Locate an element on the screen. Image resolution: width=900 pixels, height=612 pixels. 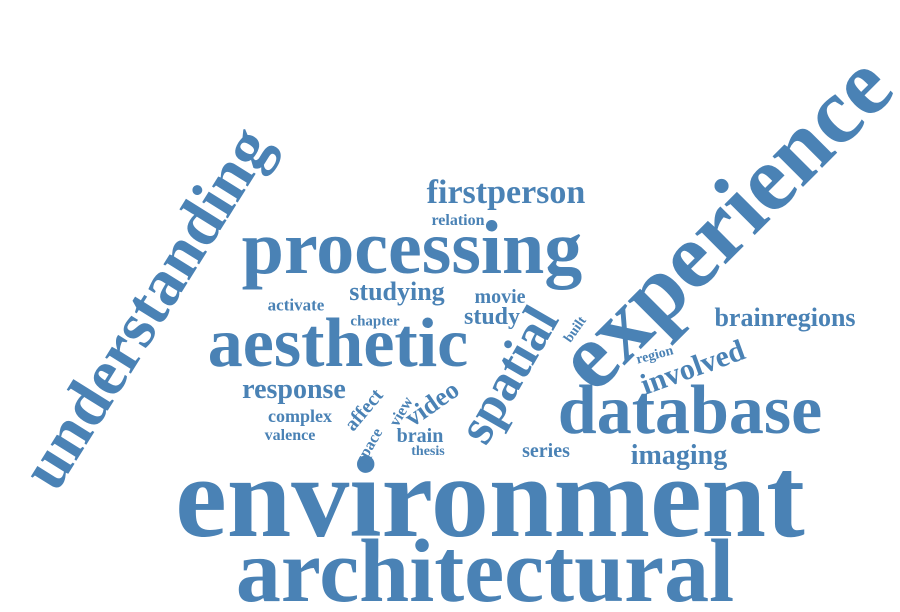
word-firstperson: firstperson is located at coordinates (506, 192).